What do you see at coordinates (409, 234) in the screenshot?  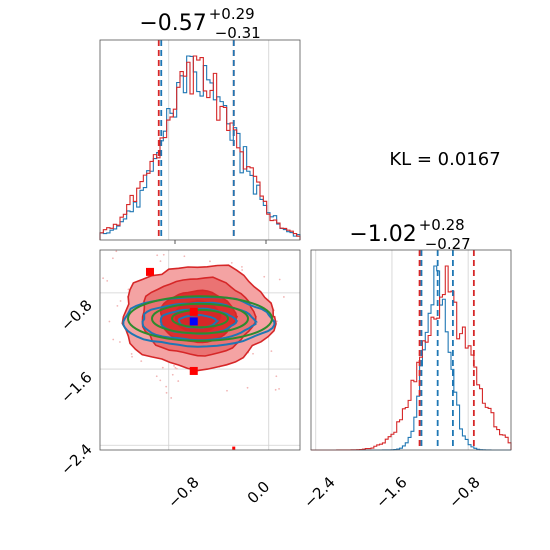 I see `title-marginal-y: −1.02 +0.28 −0.27` at bounding box center [409, 234].